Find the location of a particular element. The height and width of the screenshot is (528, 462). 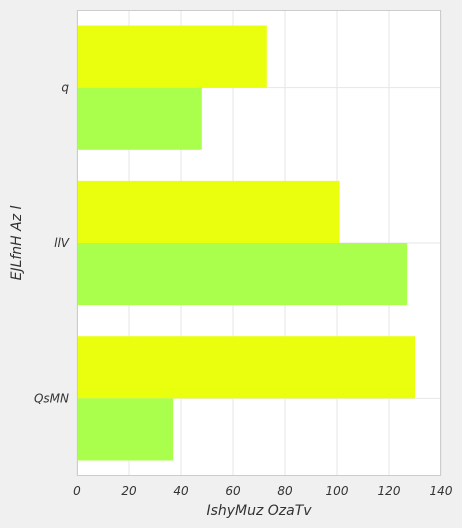

y-tick-labels: q llV QsMN is located at coordinates (52, 243).